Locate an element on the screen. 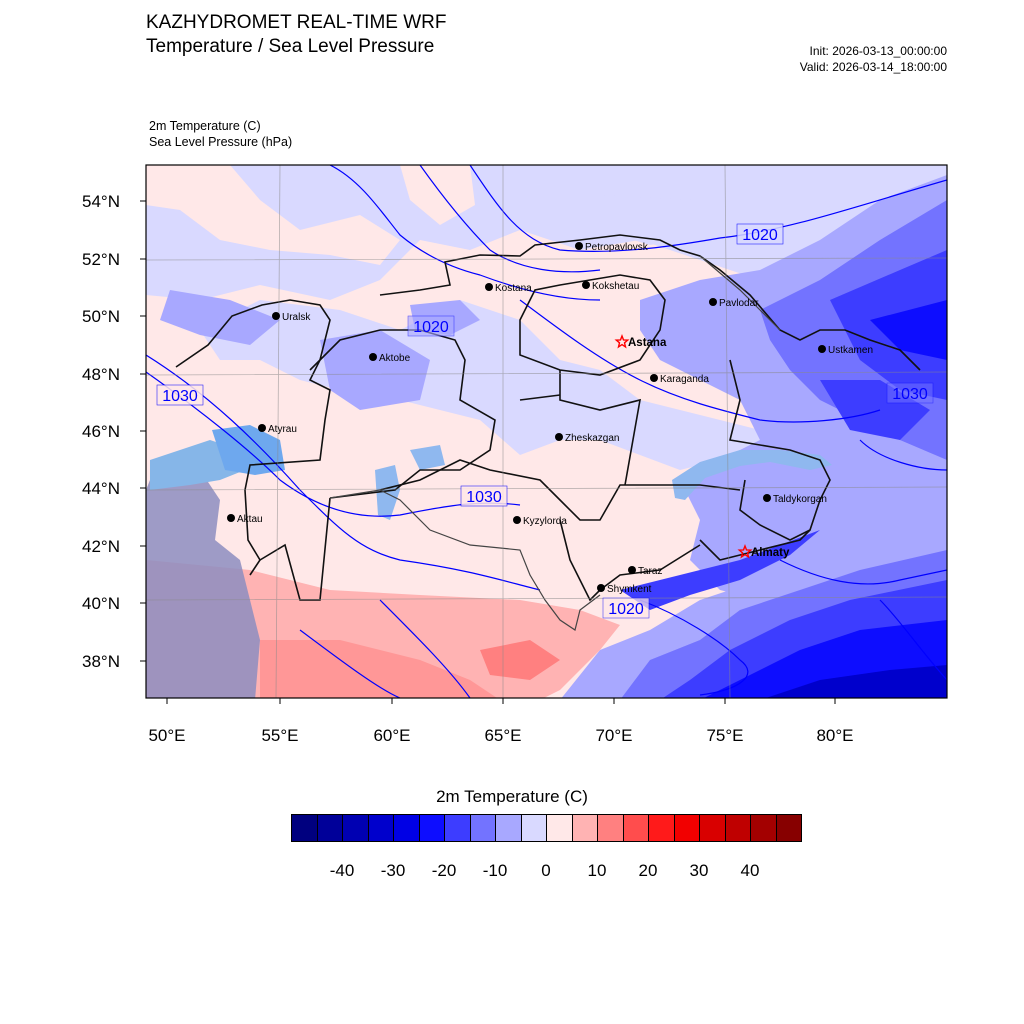 The image size is (1024, 1024). city-label: Almaty is located at coordinates (770, 553).